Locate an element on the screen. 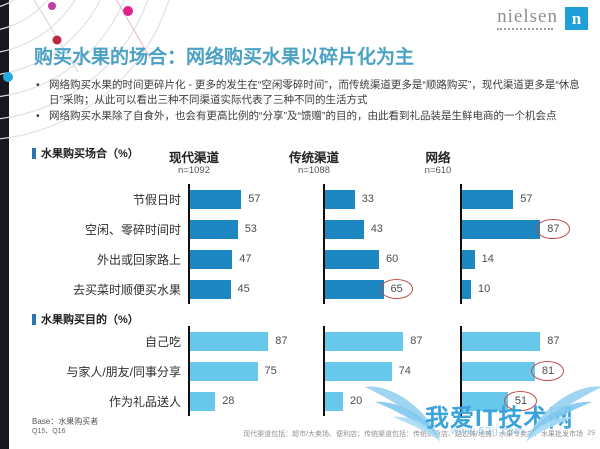 The width and height of the screenshot is (600, 449). wing-icon is located at coordinates (563, 414).